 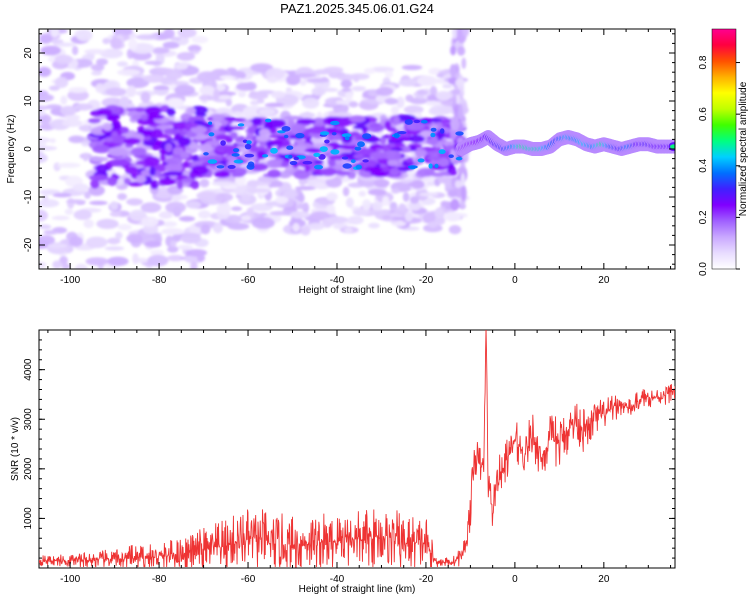 What do you see at coordinates (703, 114) in the screenshot?
I see `colorbar-tick-label: 0.6` at bounding box center [703, 114].